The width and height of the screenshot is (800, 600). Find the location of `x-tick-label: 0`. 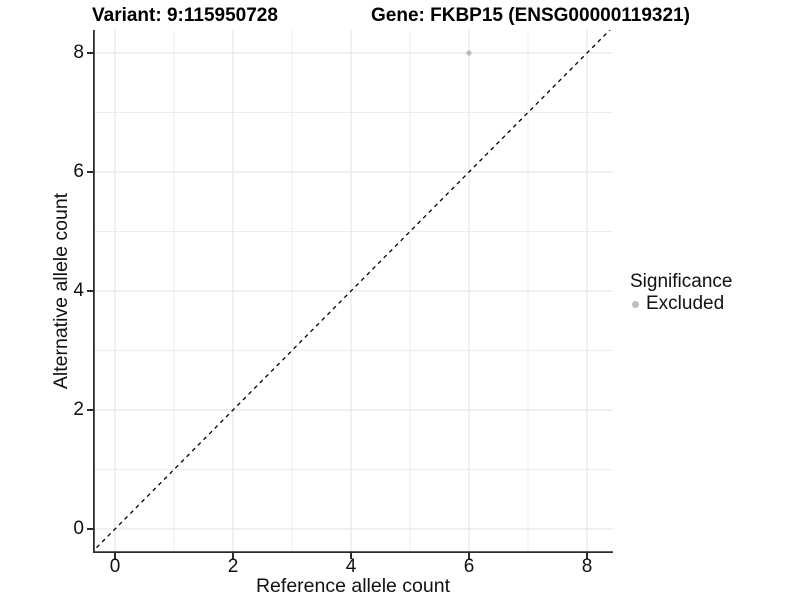

x-tick-label: 0 is located at coordinates (115, 566).